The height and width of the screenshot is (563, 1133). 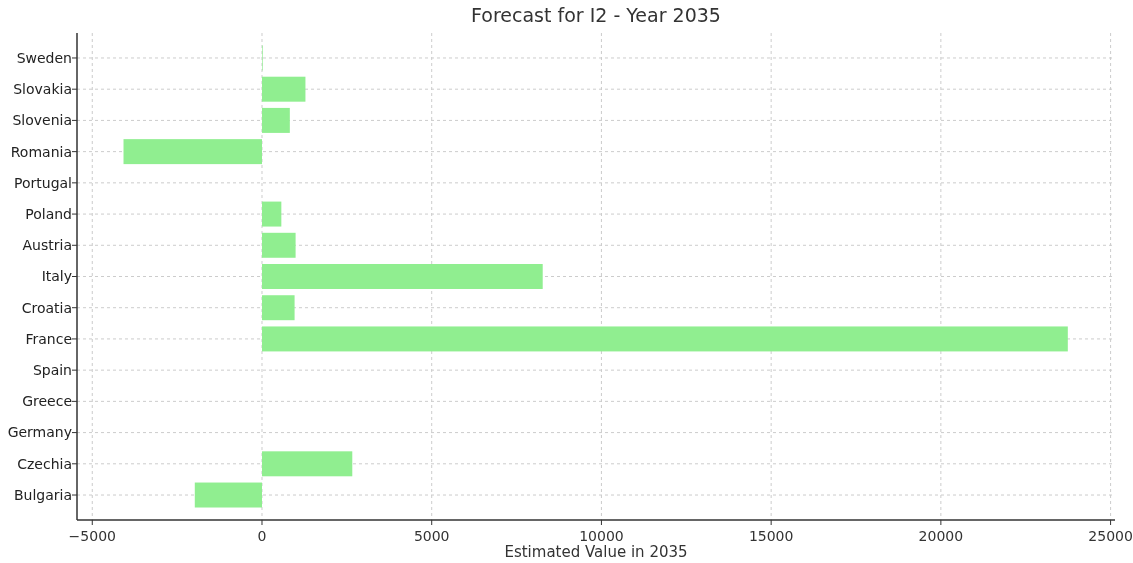 I want to click on y-tick-label: Slovakia, so click(x=42, y=89).